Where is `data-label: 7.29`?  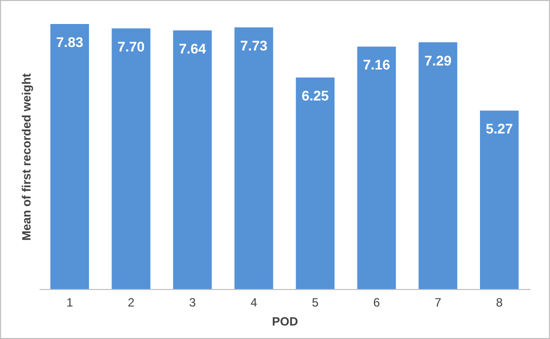
data-label: 7.29 is located at coordinates (438, 60).